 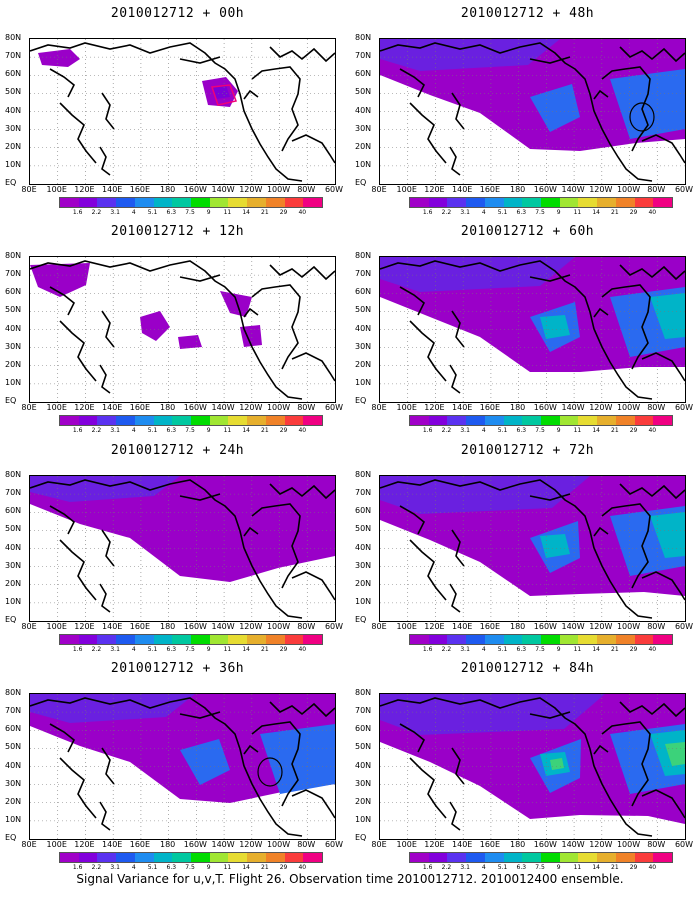 What do you see at coordinates (302, 867) in the screenshot?
I see `color-bar-label: 40` at bounding box center [302, 867].